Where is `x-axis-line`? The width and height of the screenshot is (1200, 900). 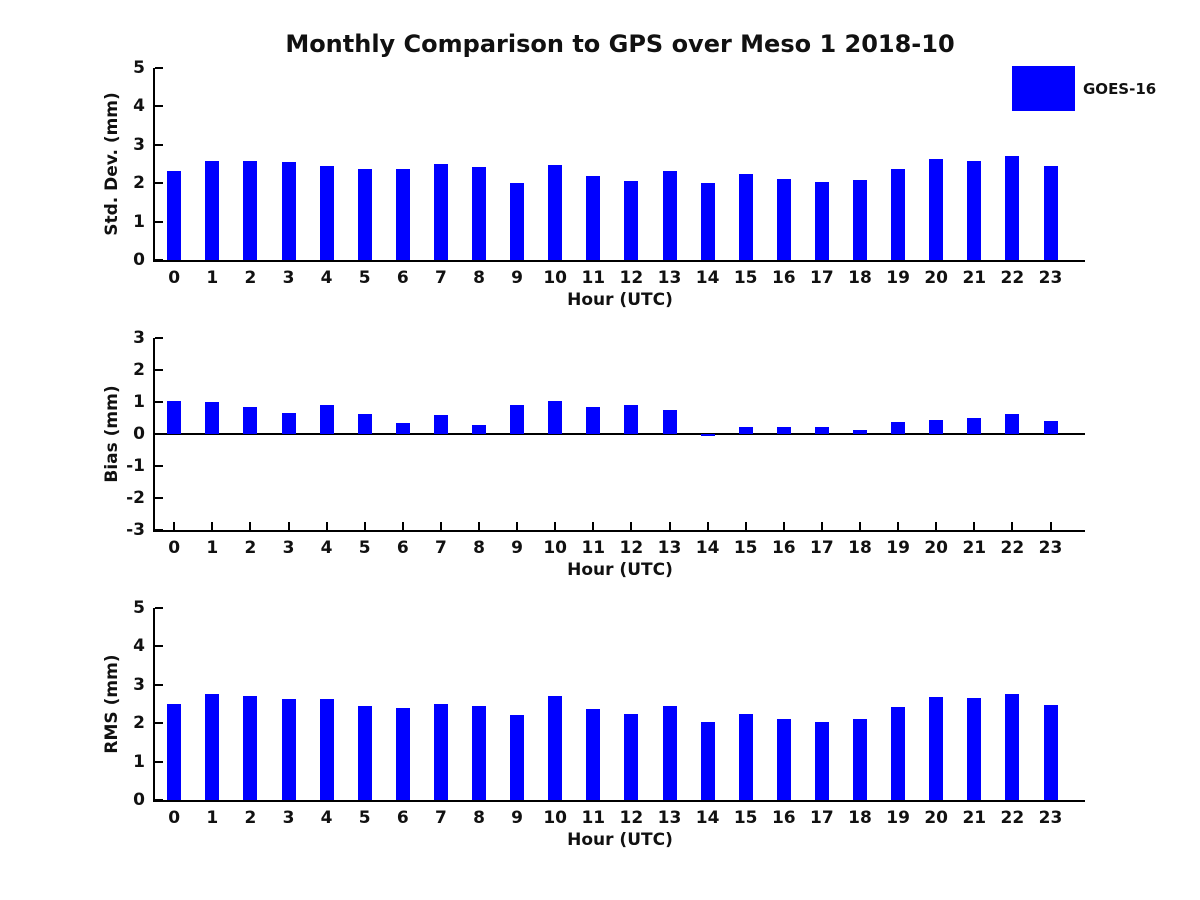 x-axis-line is located at coordinates (619, 531).